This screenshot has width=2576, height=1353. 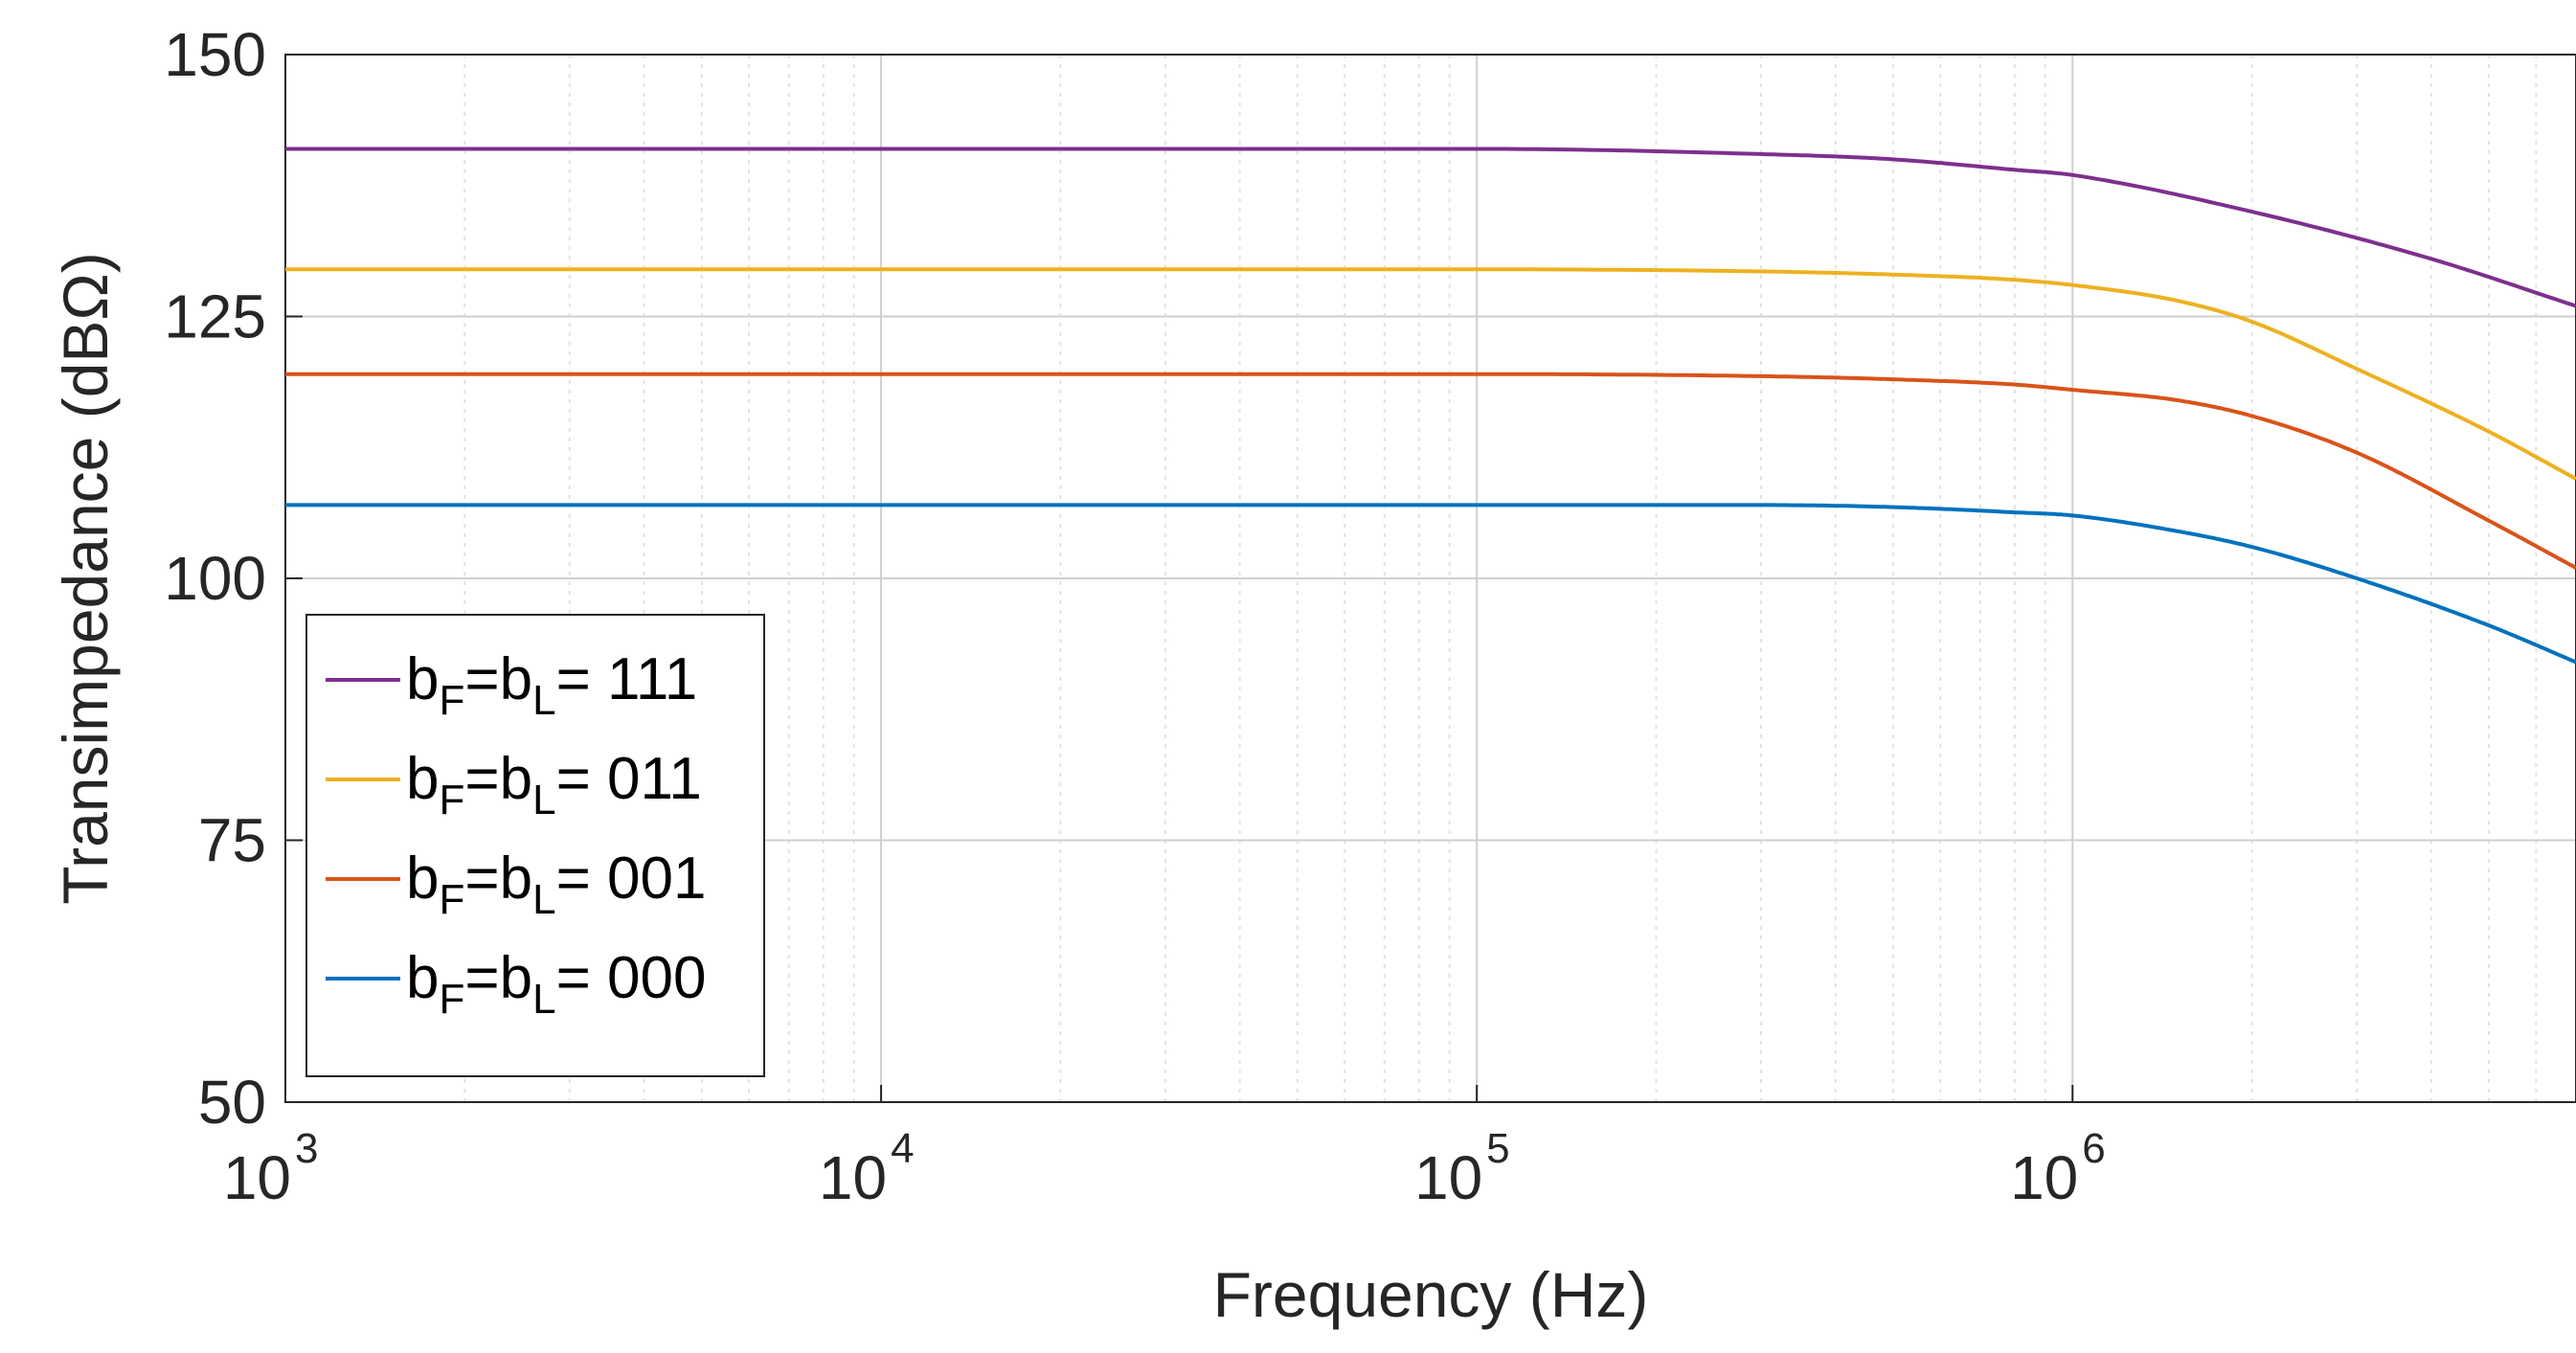 What do you see at coordinates (1497, 1148) in the screenshot?
I see `x-tick-exponent: 5` at bounding box center [1497, 1148].